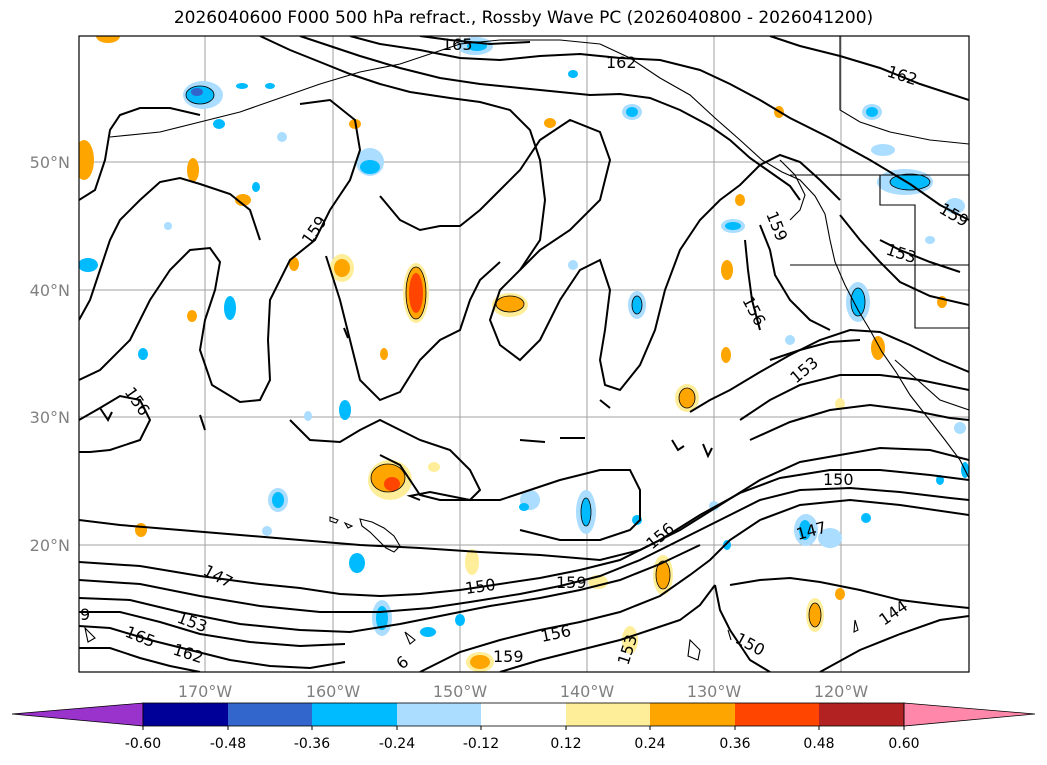  Describe the element at coordinates (228, 744) in the screenshot. I see `colorbar-tick-label: -0.48` at that location.